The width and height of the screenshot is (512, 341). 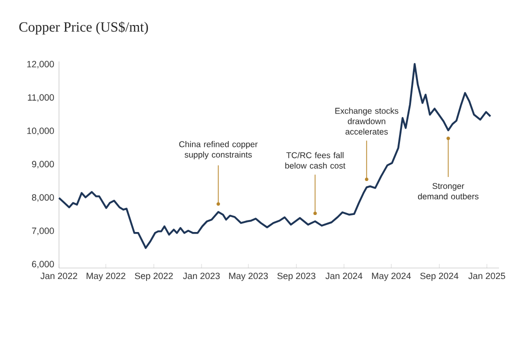 What do you see at coordinates (248, 276) in the screenshot?
I see `x-tick-label: May 2023` at bounding box center [248, 276].